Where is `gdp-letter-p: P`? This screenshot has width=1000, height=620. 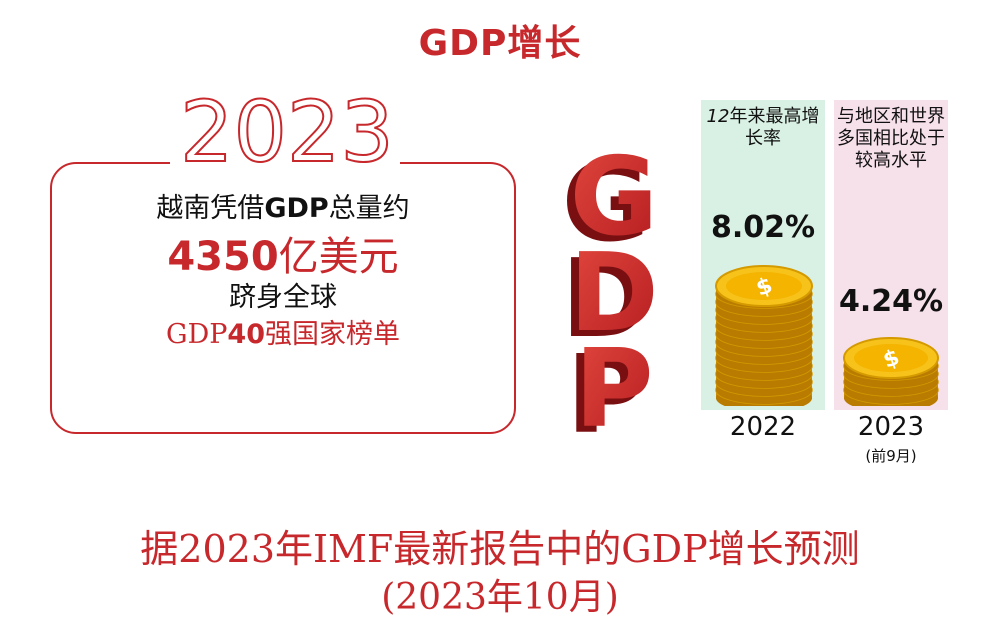
gdp-letter-p: P is located at coordinates (613, 383).